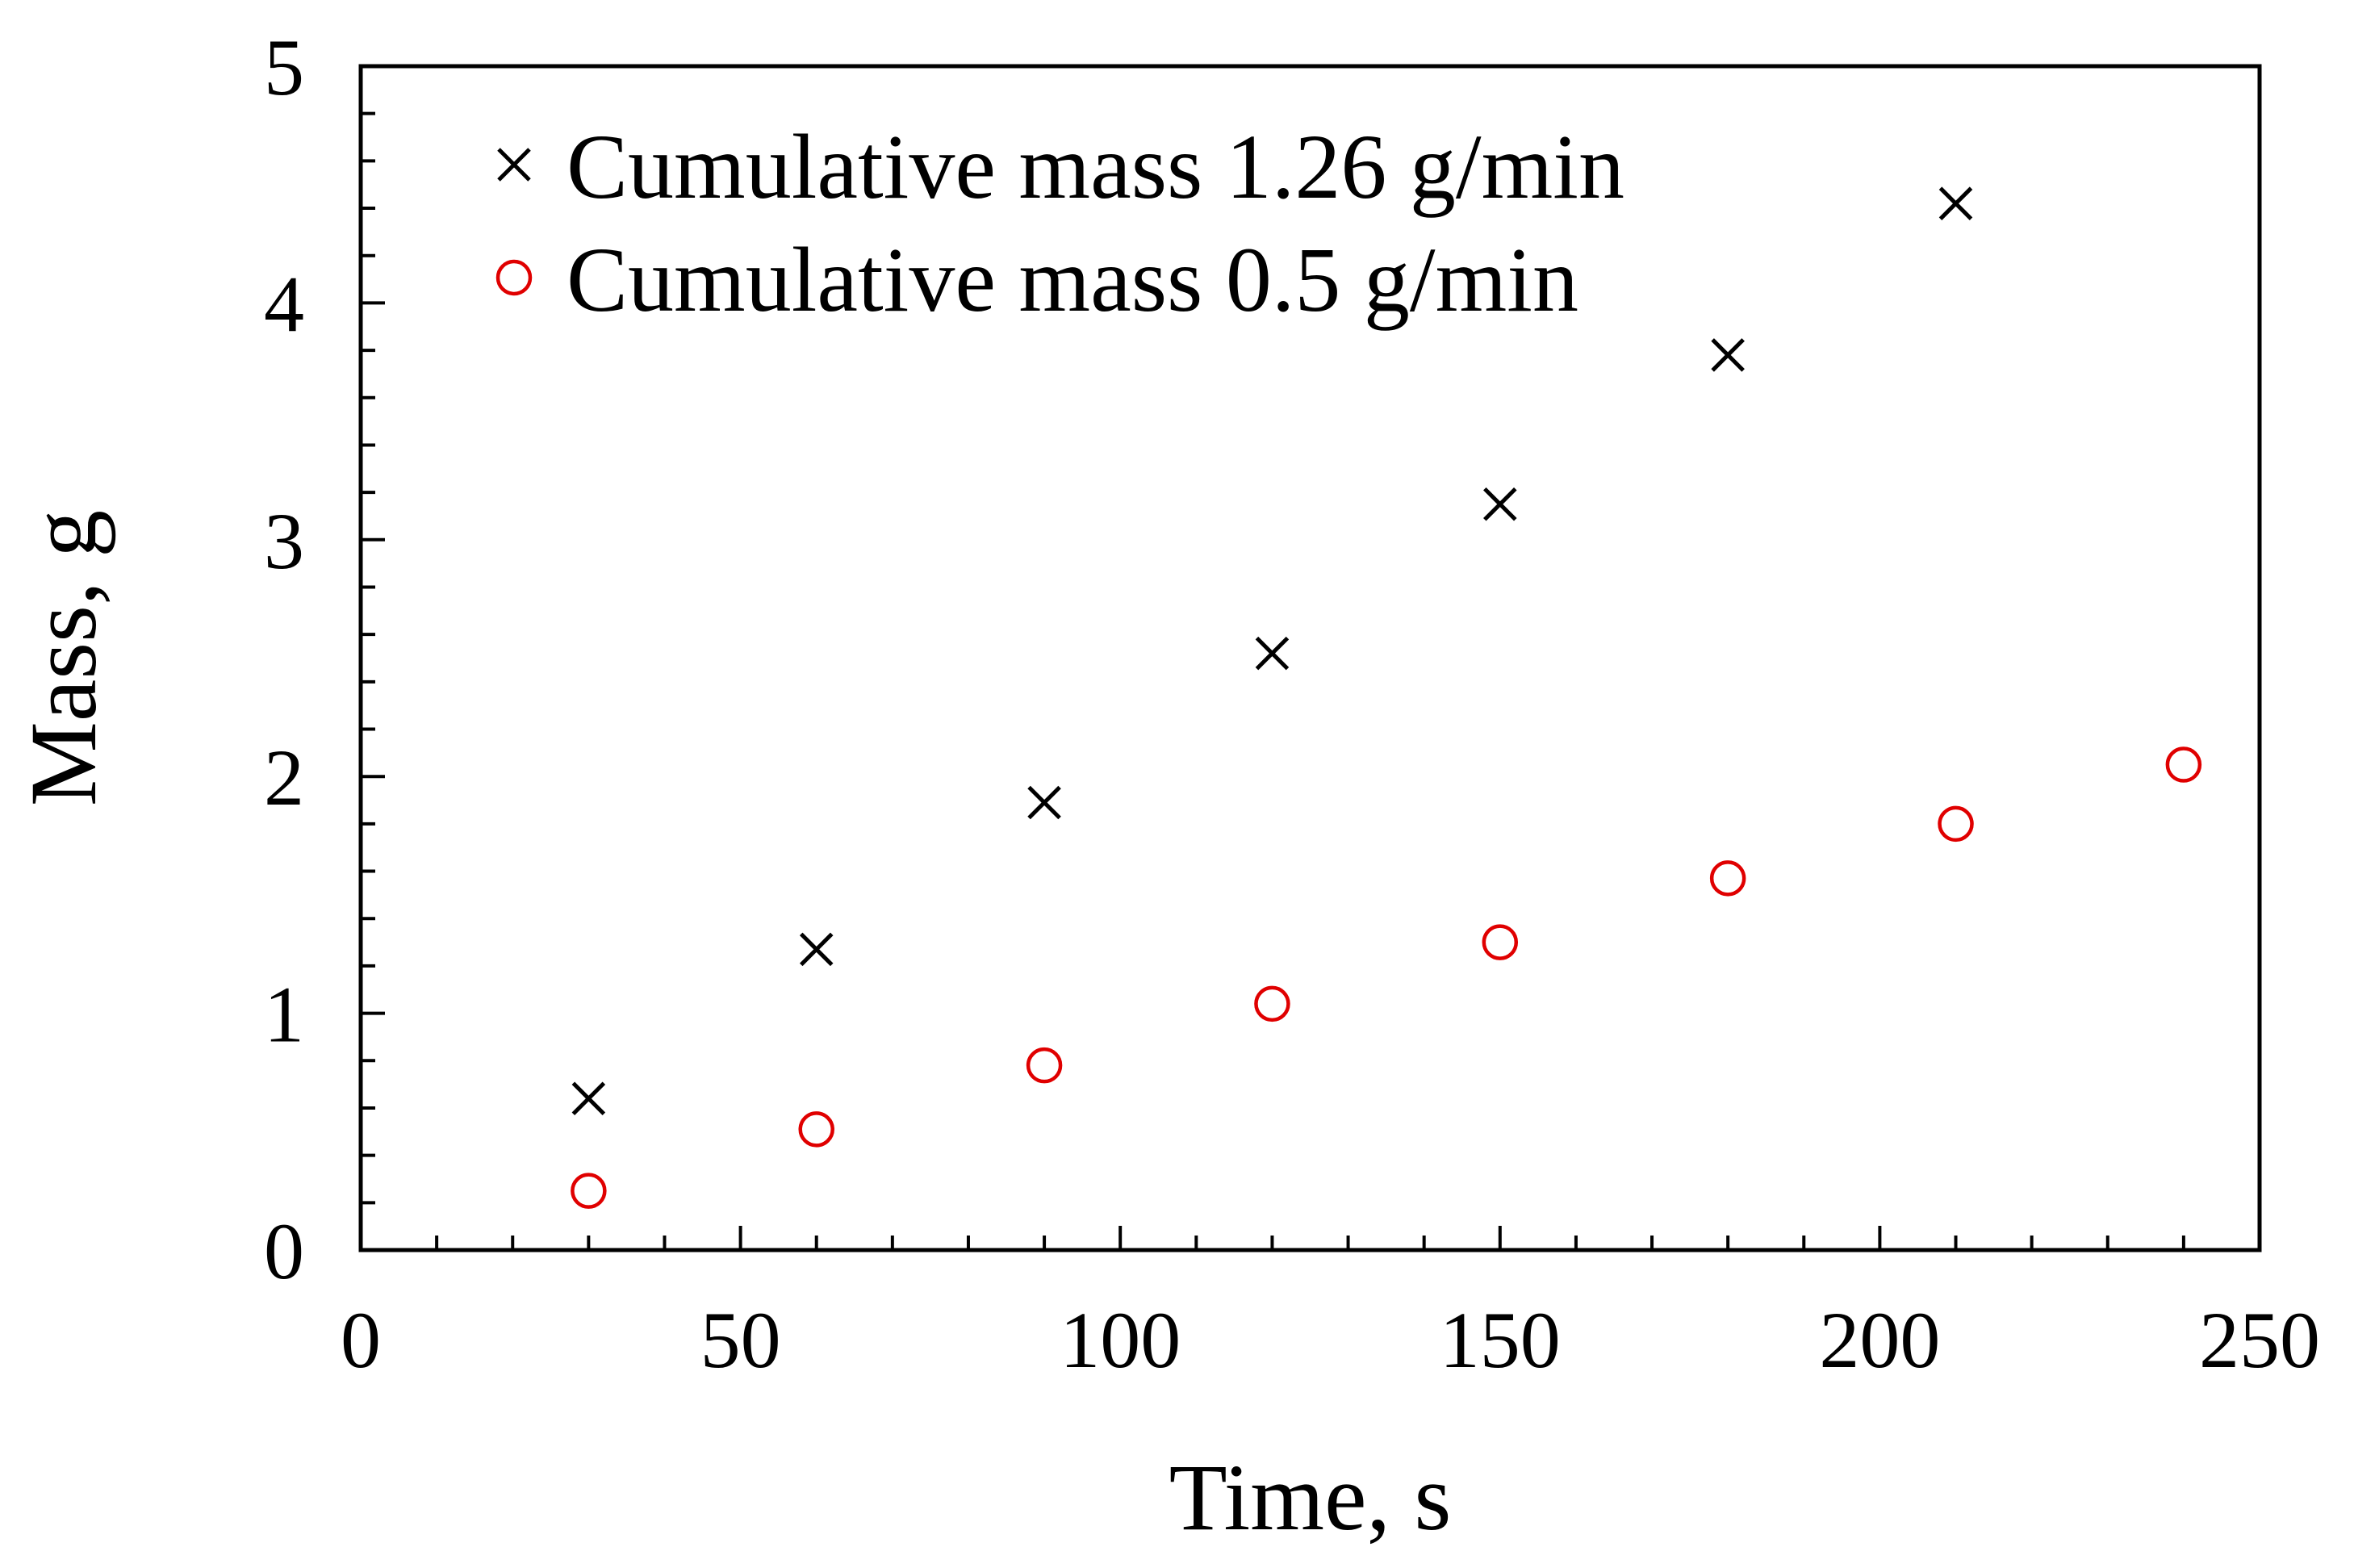  Describe the element at coordinates (284, 541) in the screenshot. I see `y-tick-label: 3` at that location.